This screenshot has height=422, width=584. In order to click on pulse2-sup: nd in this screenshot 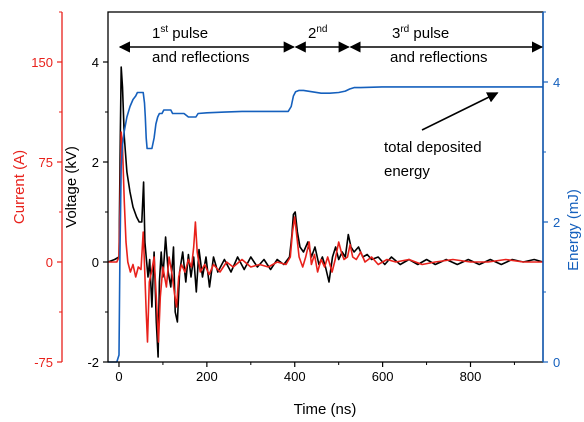, I will do `click(321, 29)`.